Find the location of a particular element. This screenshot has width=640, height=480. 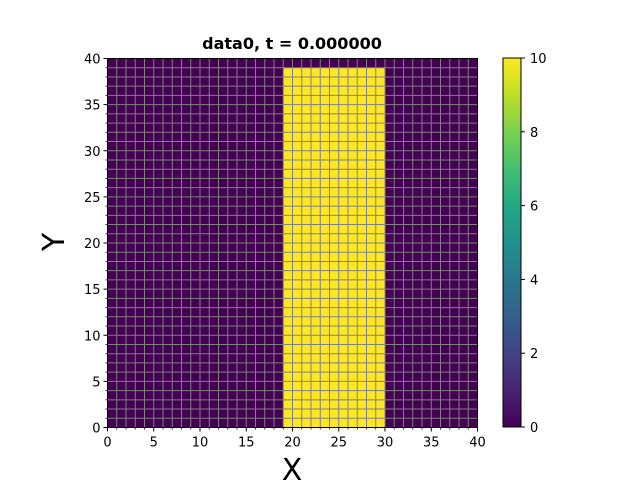

y-axis-ticks: 0 5 10 15 20 25 30 35 40 is located at coordinates (96, 245).